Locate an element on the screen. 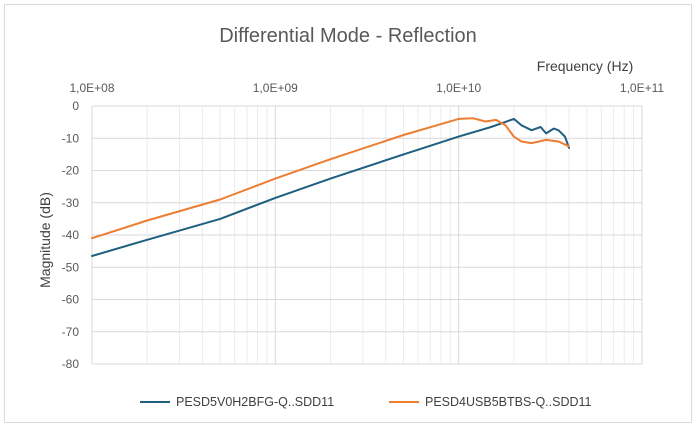 The image size is (698, 429). y-tick-label: -30 is located at coordinates (71, 203).